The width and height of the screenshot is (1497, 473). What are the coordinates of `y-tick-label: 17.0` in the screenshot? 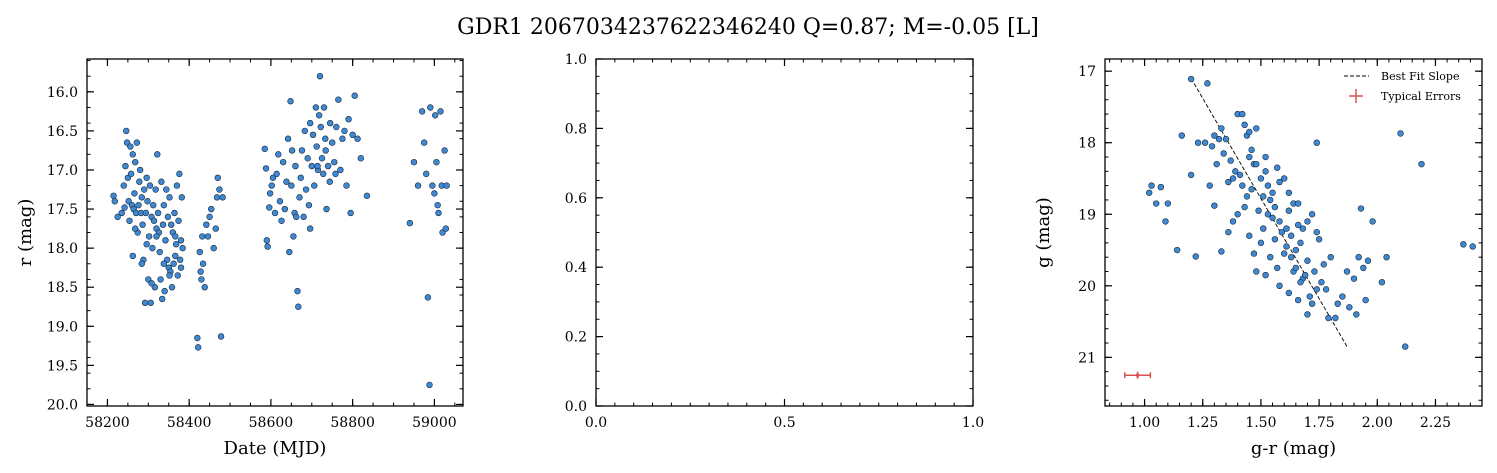 It's located at (62, 171).